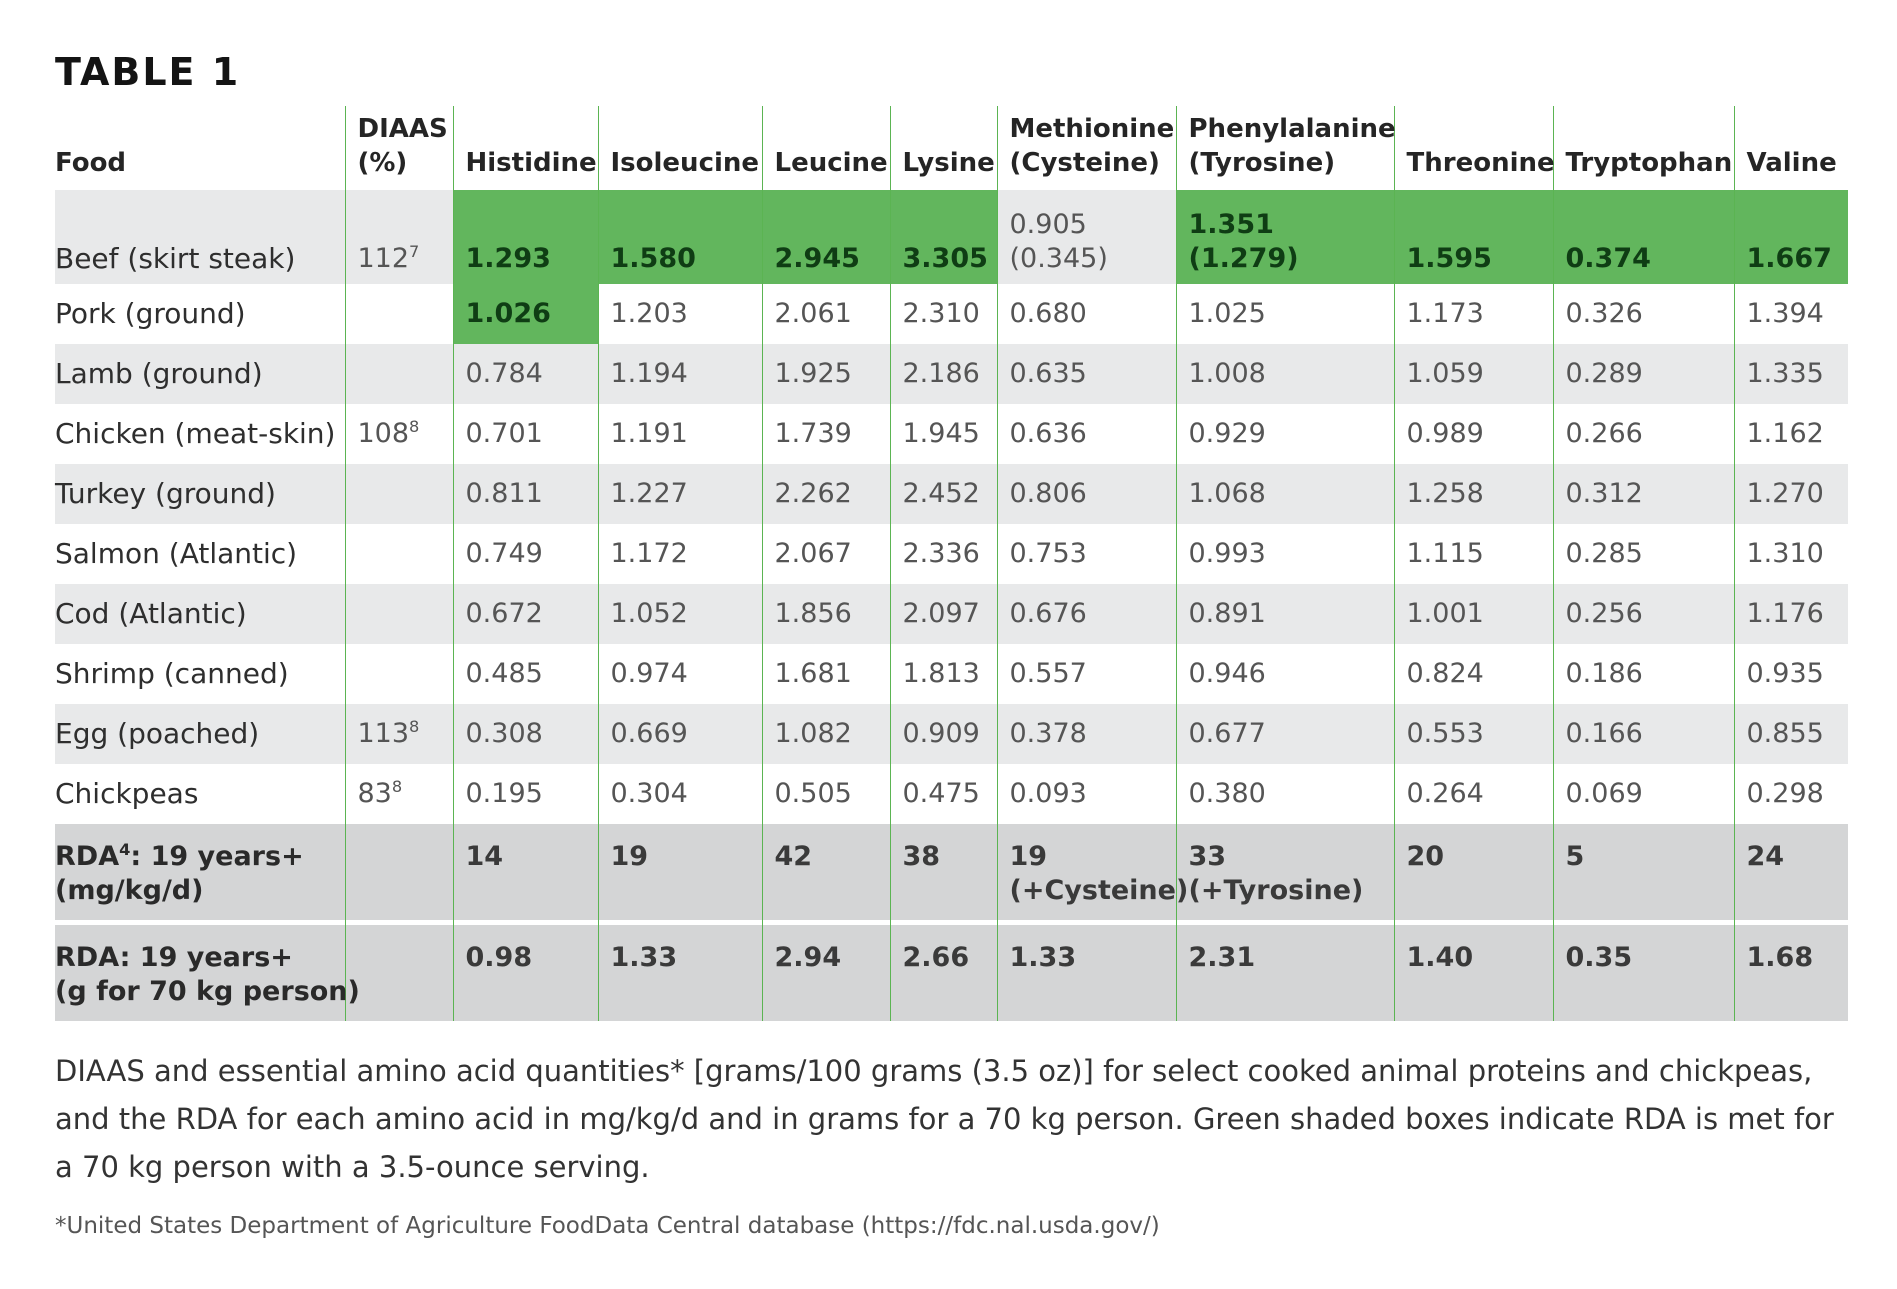 The image size is (1897, 1289). I want to click on methionine-cell: 0.093, so click(1086, 794).